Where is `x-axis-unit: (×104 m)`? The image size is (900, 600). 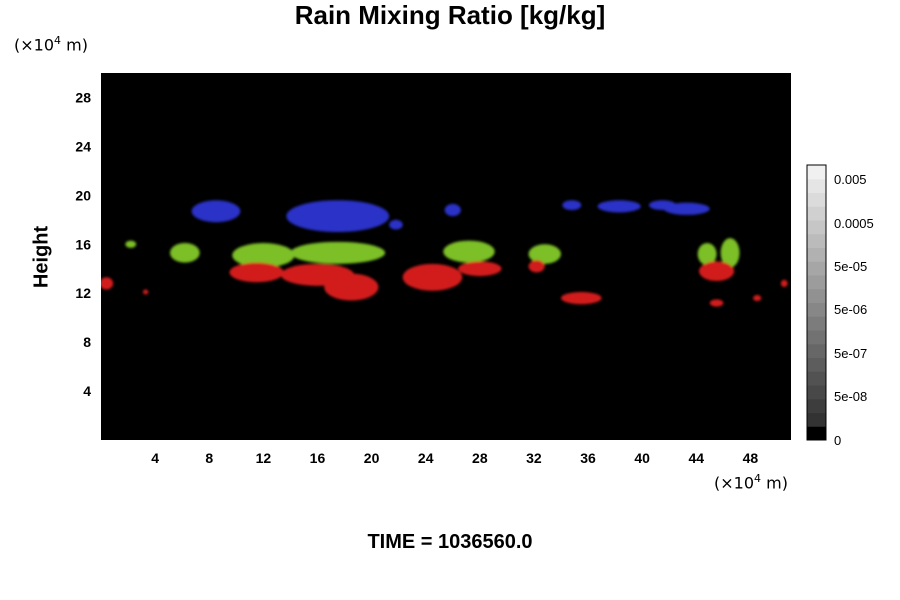
x-axis-unit: (×104 m) is located at coordinates (751, 482).